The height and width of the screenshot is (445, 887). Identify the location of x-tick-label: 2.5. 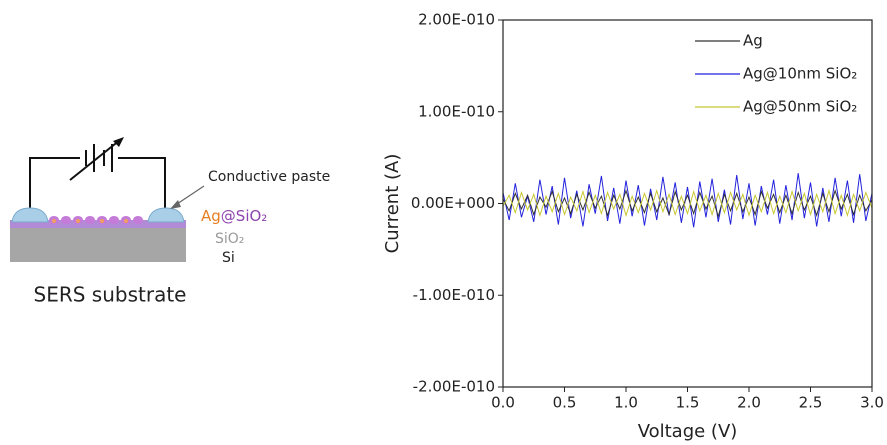
(811, 403).